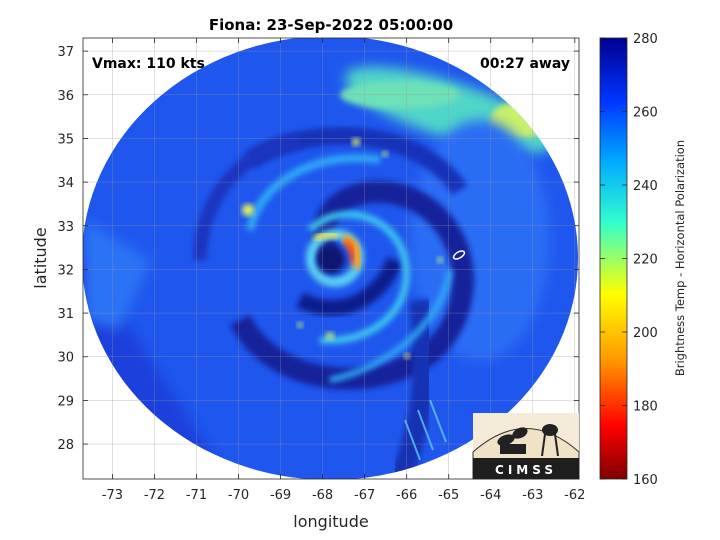  What do you see at coordinates (65, 52) in the screenshot?
I see `y-tick-label: 37` at bounding box center [65, 52].